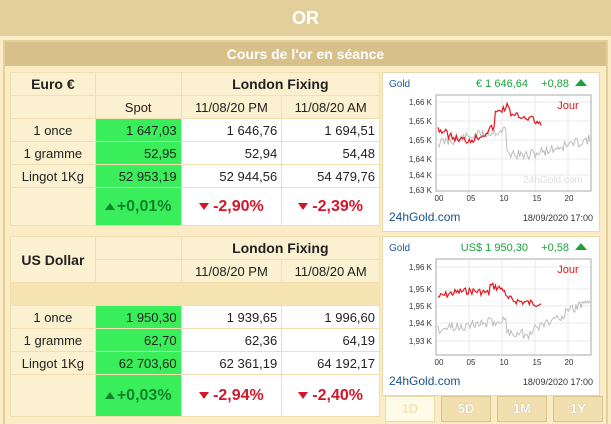 This screenshot has width=611, height=424. I want to click on plot-area, so click(513, 307).